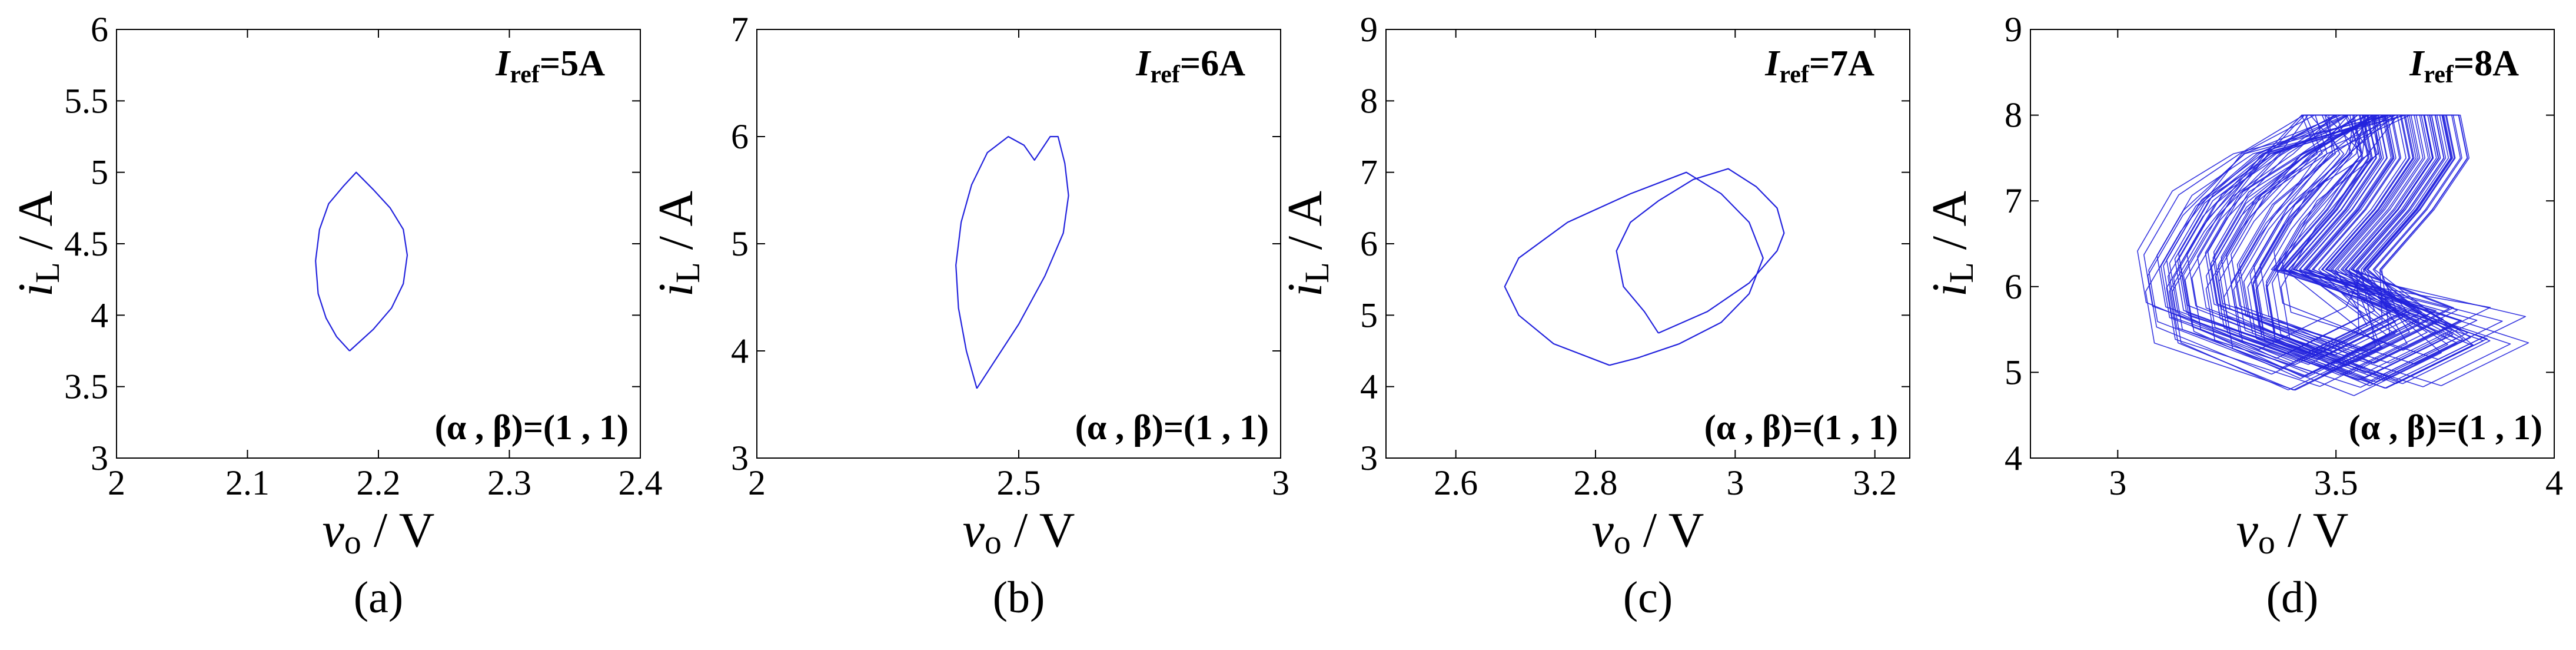 Image resolution: width=2576 pixels, height=650 pixels. What do you see at coordinates (1190, 66) in the screenshot?
I see `iref-annotation: Iref=6A` at bounding box center [1190, 66].